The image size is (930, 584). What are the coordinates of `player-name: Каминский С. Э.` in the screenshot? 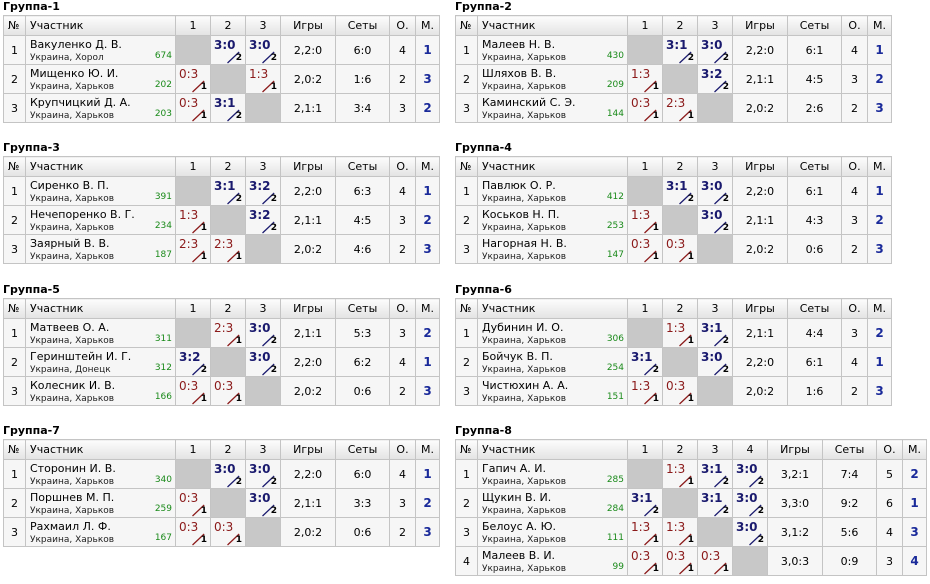 It's located at (529, 102).